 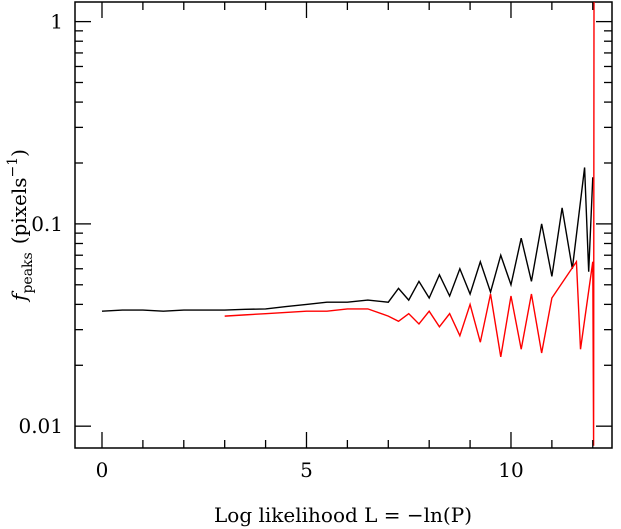 I want to click on y-axis-label: fpeaks(pixels−1), so click(x=20, y=226).